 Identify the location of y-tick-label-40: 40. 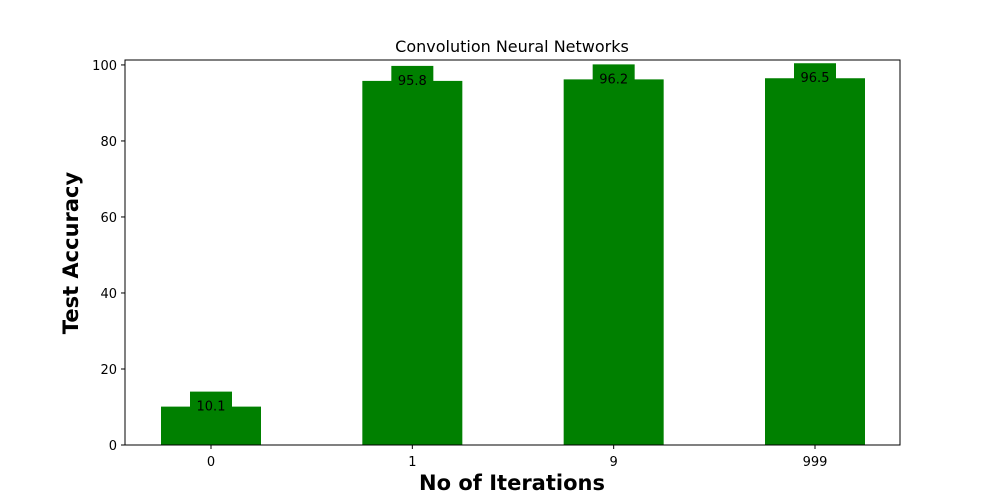
(108, 294).